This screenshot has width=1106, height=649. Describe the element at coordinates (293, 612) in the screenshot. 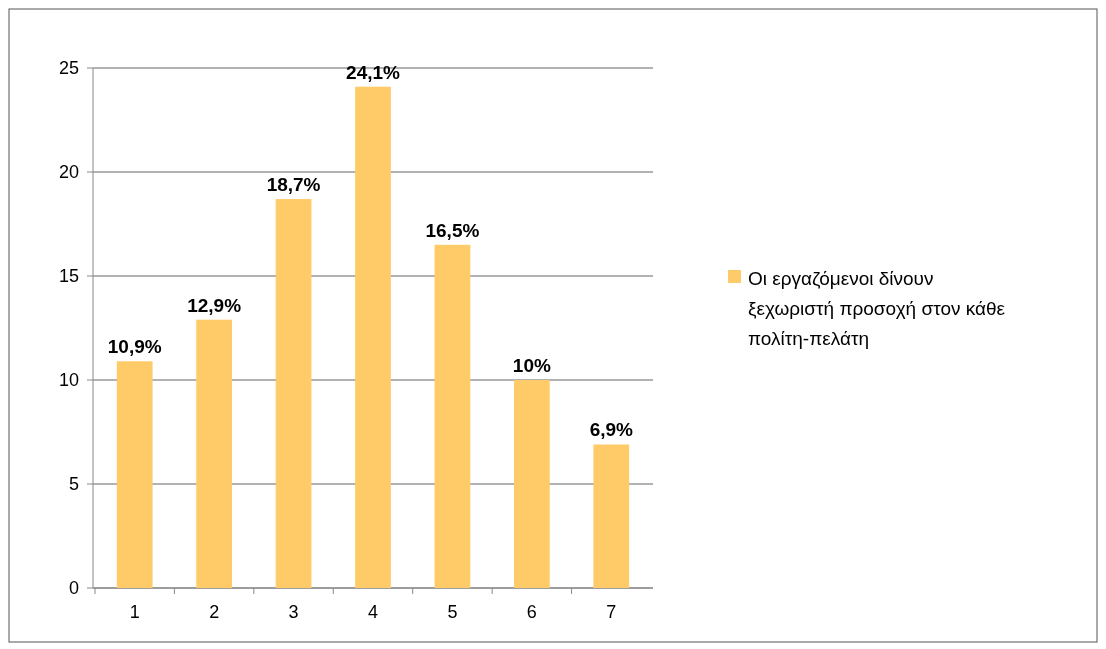

I see `x-tick-label: 3` at that location.